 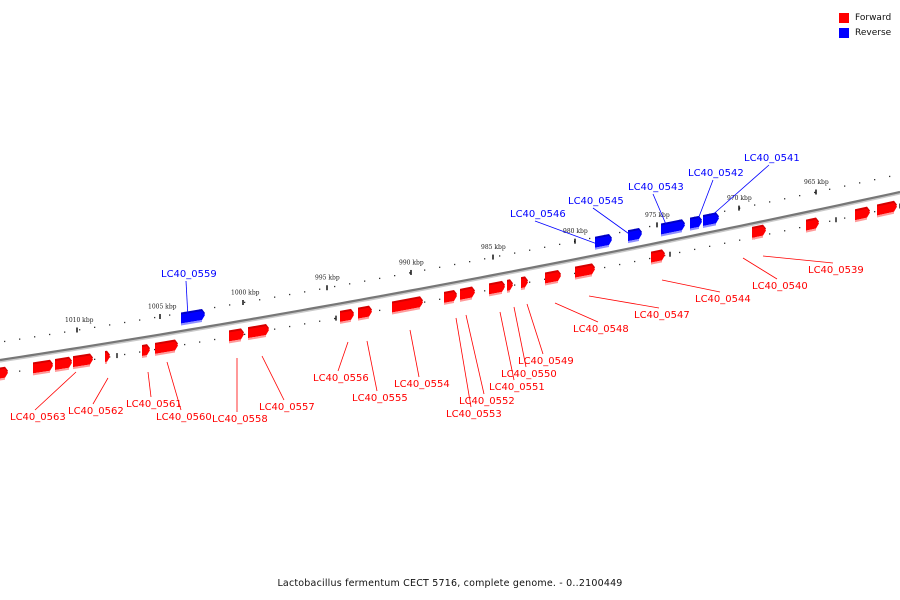 What do you see at coordinates (154, 404) in the screenshot?
I see `gene-label-lc40-0561: LC40_0561` at bounding box center [154, 404].